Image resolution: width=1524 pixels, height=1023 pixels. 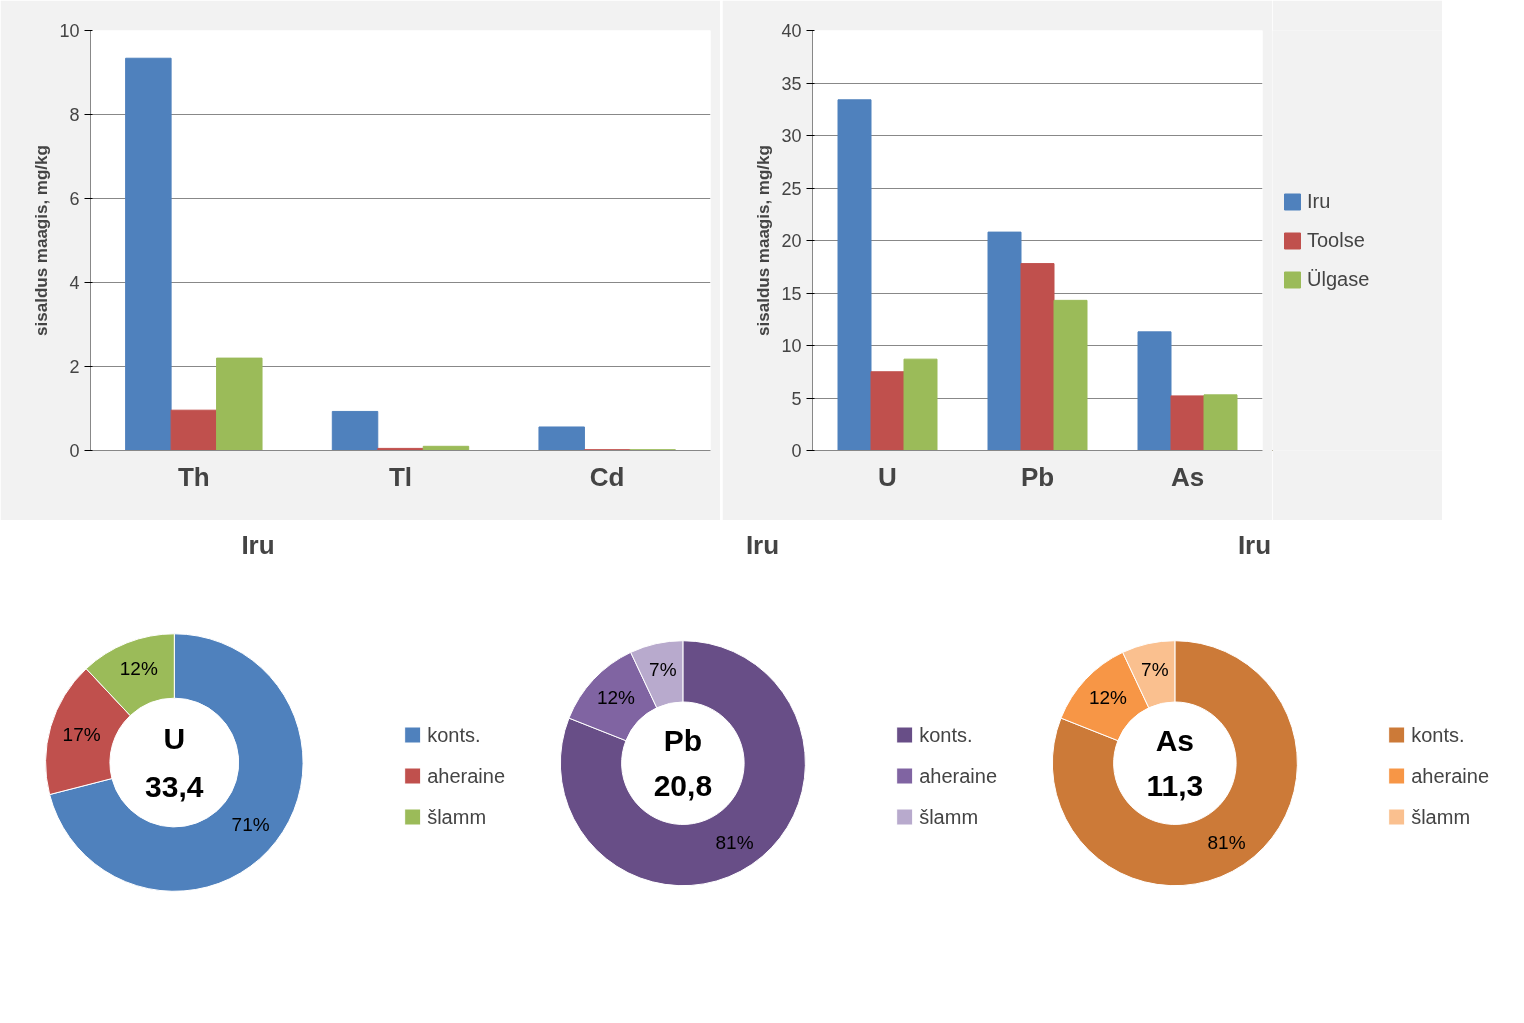 What do you see at coordinates (1338, 279) in the screenshot?
I see `legend-label: Ülgase` at bounding box center [1338, 279].